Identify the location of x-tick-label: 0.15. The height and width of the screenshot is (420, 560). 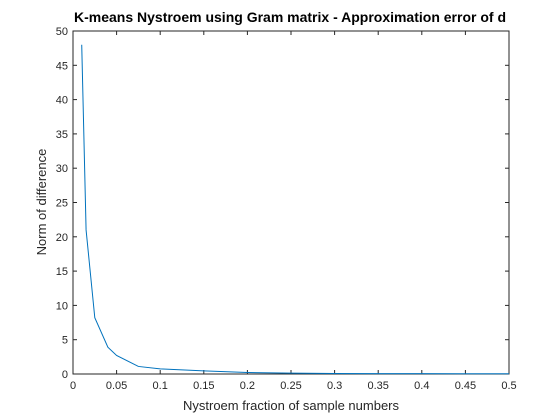
(203, 386).